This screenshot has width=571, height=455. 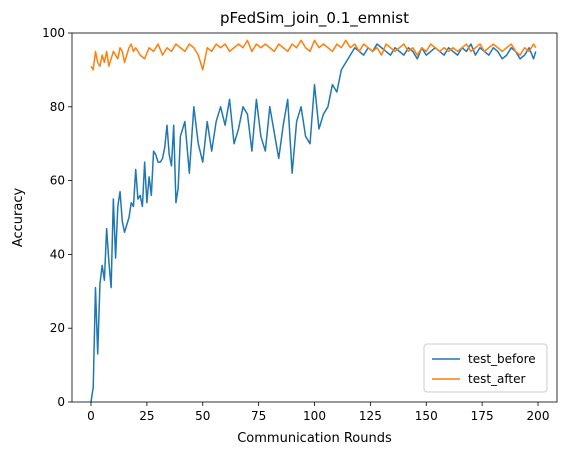 I want to click on legend-label-test-after: test_after, so click(x=497, y=379).